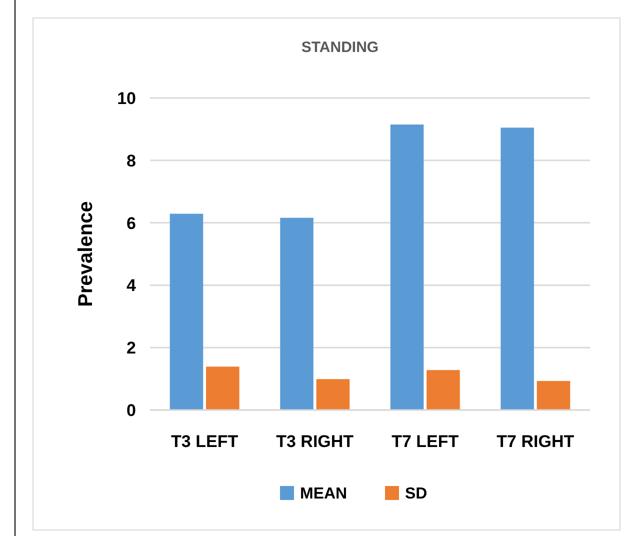 The image size is (640, 536). What do you see at coordinates (86, 254) in the screenshot?
I see `y-axis-title: Prevalence` at bounding box center [86, 254].